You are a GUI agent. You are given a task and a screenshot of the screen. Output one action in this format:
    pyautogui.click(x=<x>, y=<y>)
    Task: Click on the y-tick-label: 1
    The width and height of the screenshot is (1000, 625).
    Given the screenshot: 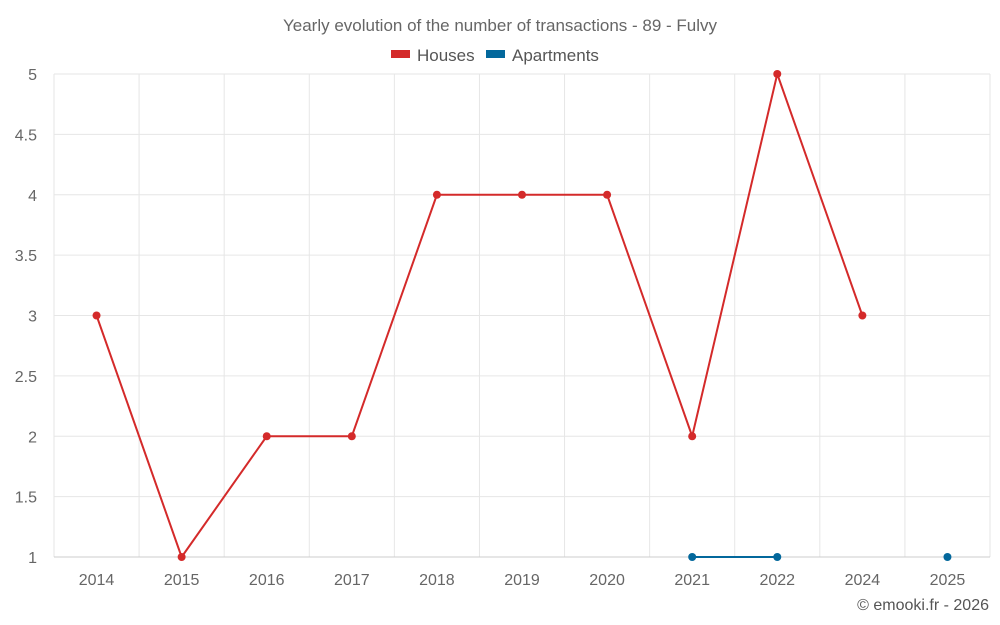 What is the action you would take?
    pyautogui.click(x=32, y=558)
    